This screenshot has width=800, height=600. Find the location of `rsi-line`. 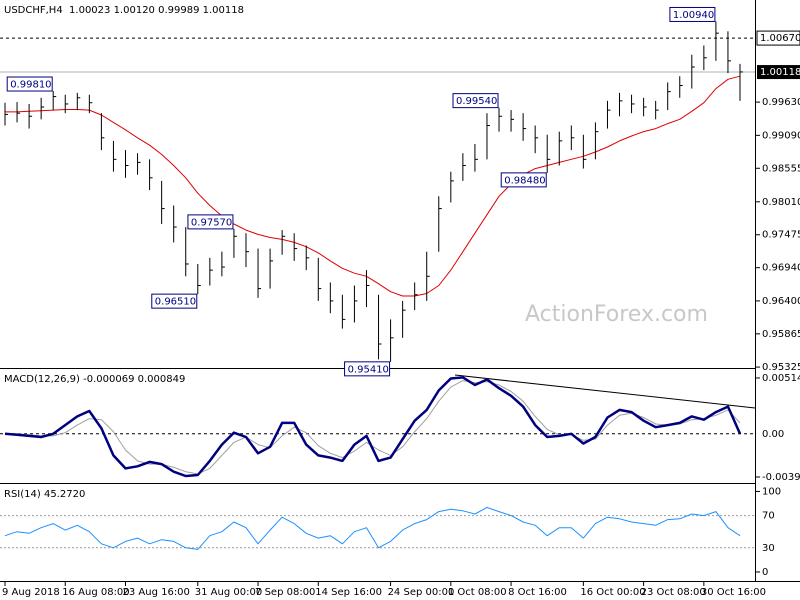

rsi-line is located at coordinates (372, 528).